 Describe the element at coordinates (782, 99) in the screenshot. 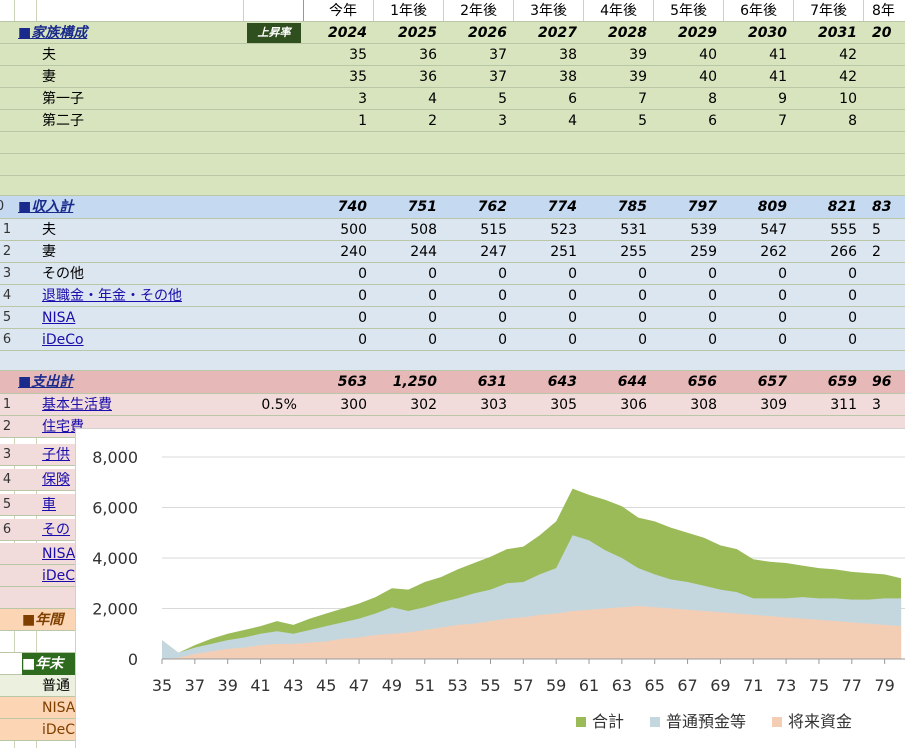

I see `value-cell: 9` at that location.